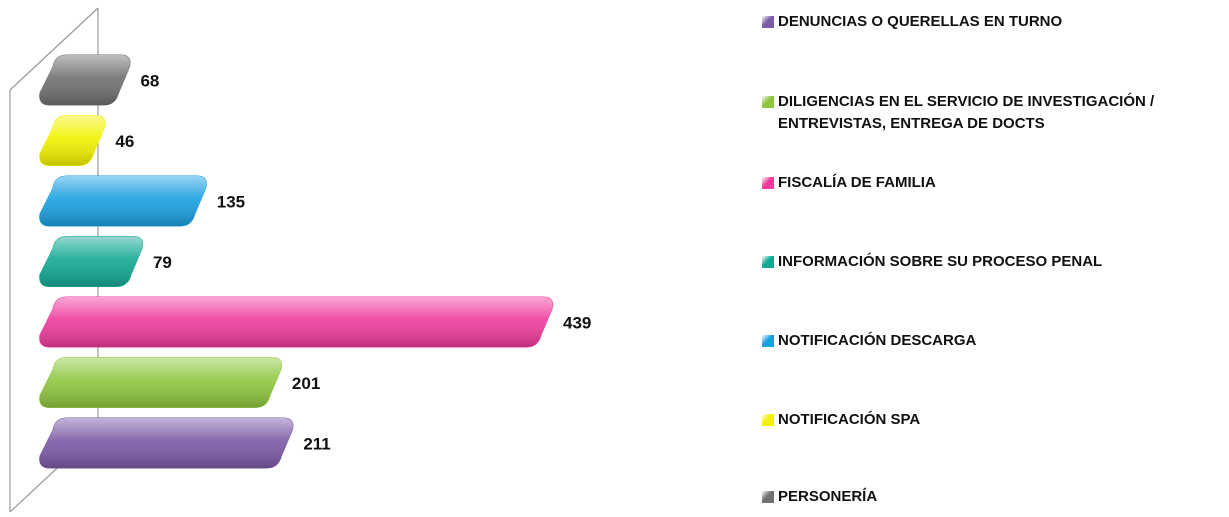  Describe the element at coordinates (828, 496) in the screenshot. I see `legend-label: PERSONERÍA` at that location.